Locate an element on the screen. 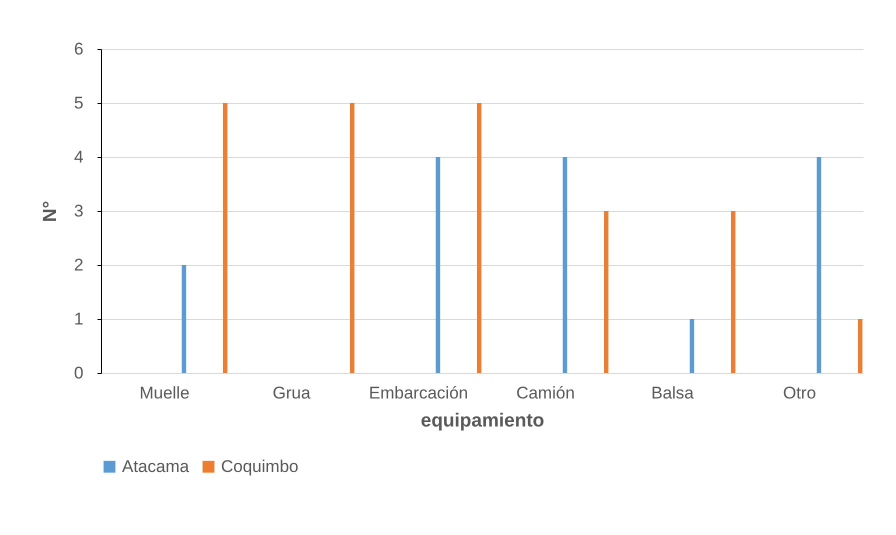  y-tick-label: 1 is located at coordinates (79, 319).